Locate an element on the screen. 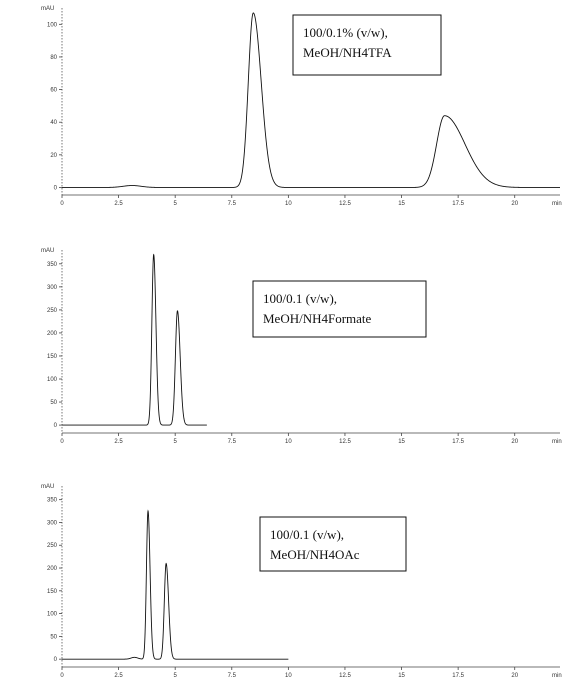 The image size is (586, 686). y-tick-label: 20 is located at coordinates (53, 156).